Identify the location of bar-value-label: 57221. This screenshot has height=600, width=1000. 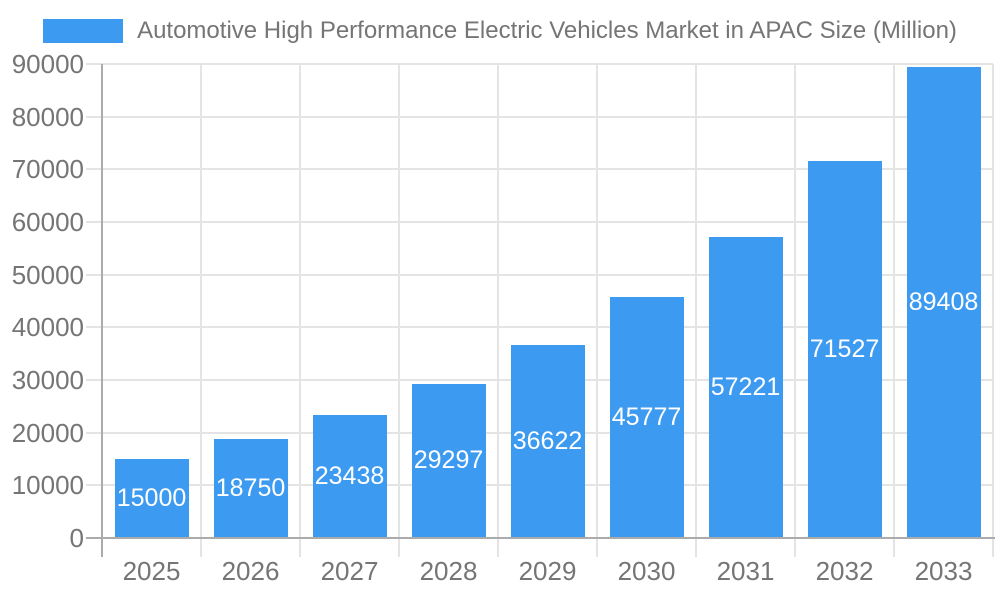
(745, 386).